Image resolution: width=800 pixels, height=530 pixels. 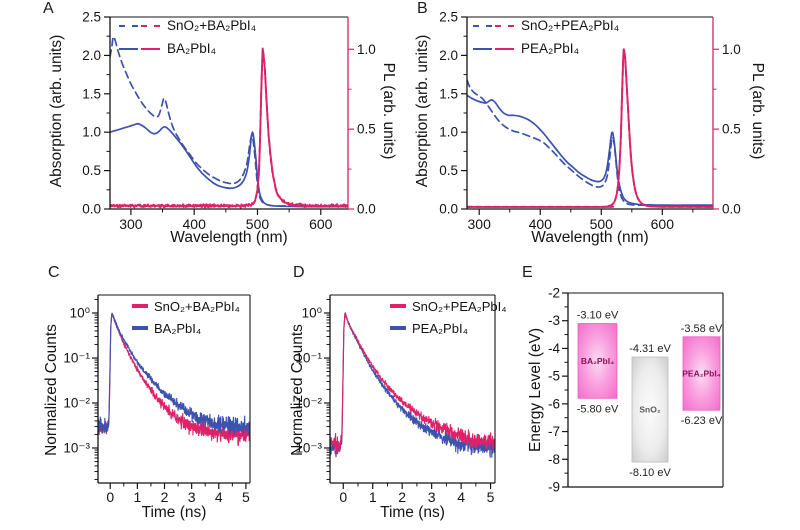 What do you see at coordinates (590, 237) in the screenshot?
I see `panel-B-xaxis-title: Wavelength (nm)` at bounding box center [590, 237].